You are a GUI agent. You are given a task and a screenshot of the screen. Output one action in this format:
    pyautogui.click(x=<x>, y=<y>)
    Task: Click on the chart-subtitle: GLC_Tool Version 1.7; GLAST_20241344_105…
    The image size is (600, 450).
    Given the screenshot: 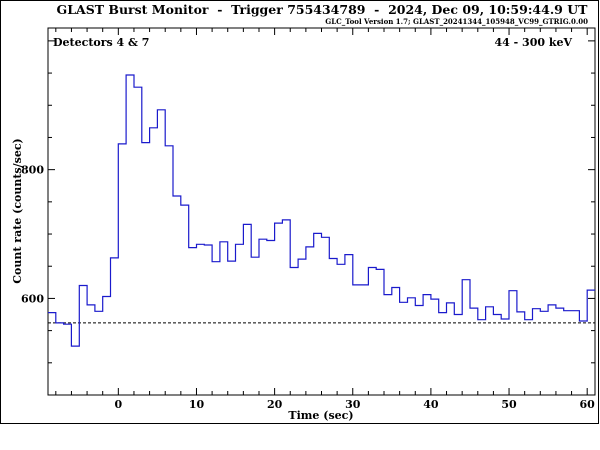 What is the action you would take?
    pyautogui.click(x=456, y=21)
    